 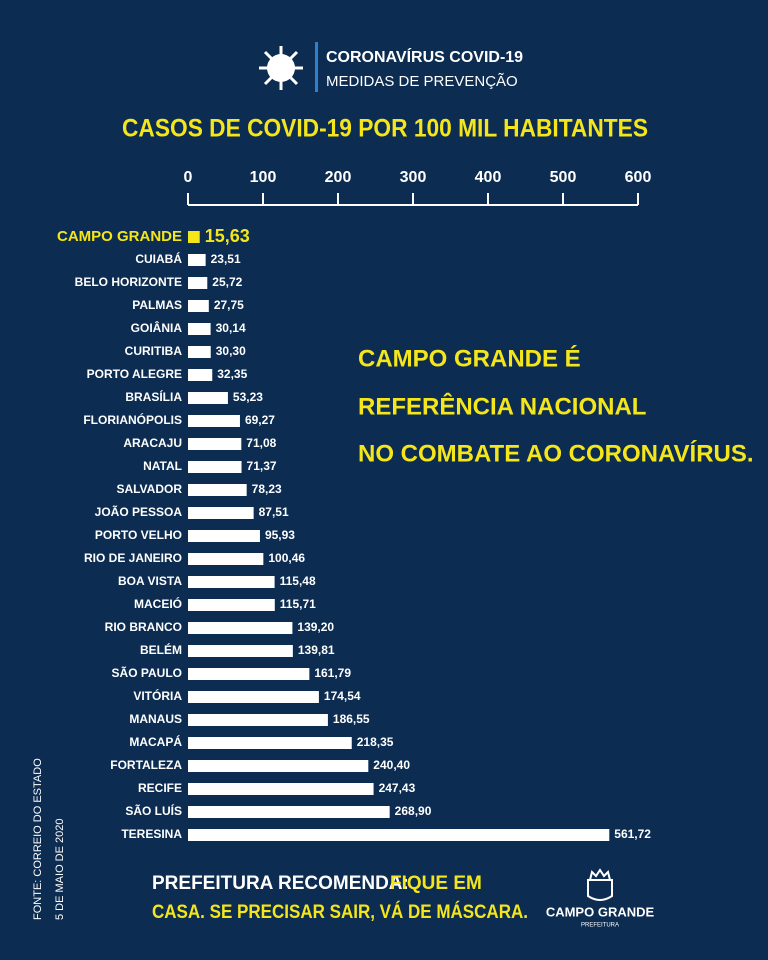 I want to click on category-label: PORTO VELHO, so click(x=138, y=535).